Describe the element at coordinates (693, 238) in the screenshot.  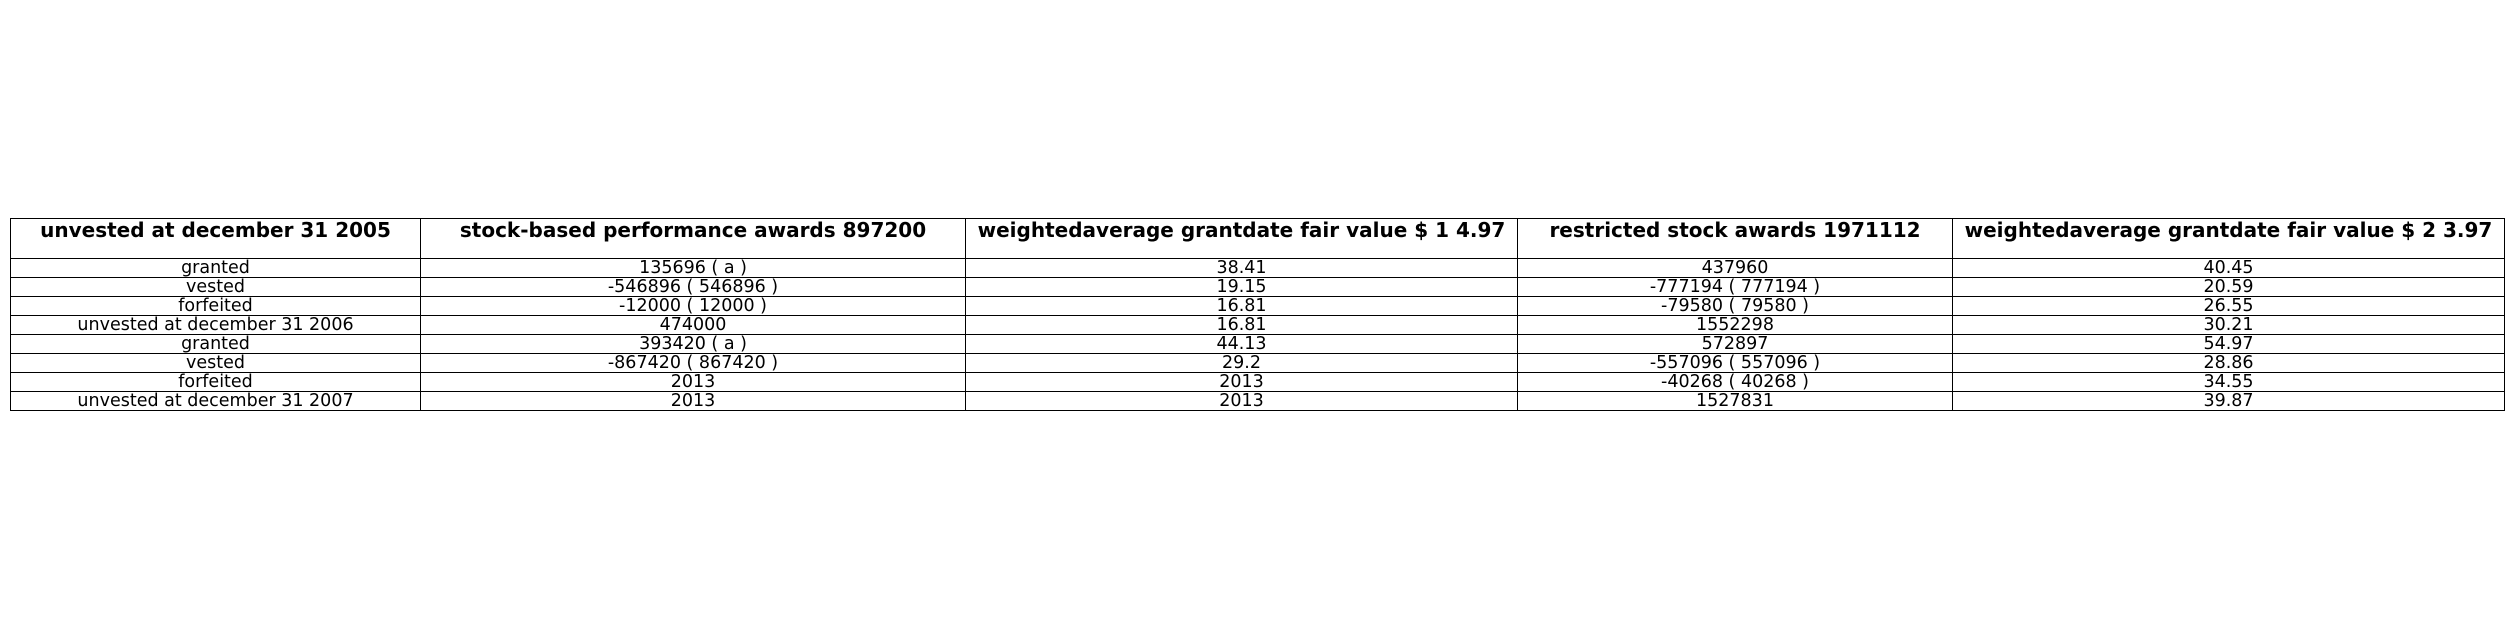
I see `header-cell: stock-based performance awards 897200` at that location.